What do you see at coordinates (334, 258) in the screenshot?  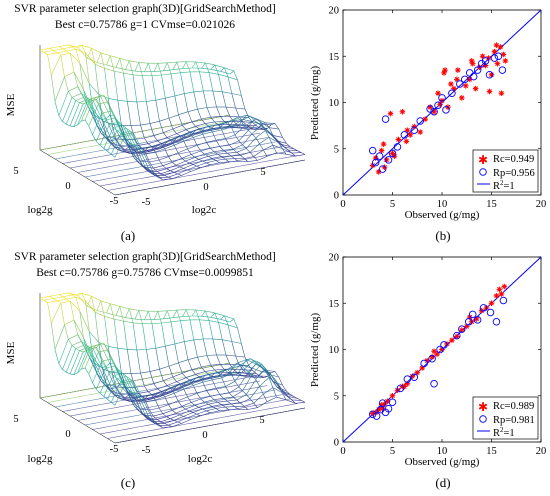 I see `y-tick-label: 20` at bounding box center [334, 258].